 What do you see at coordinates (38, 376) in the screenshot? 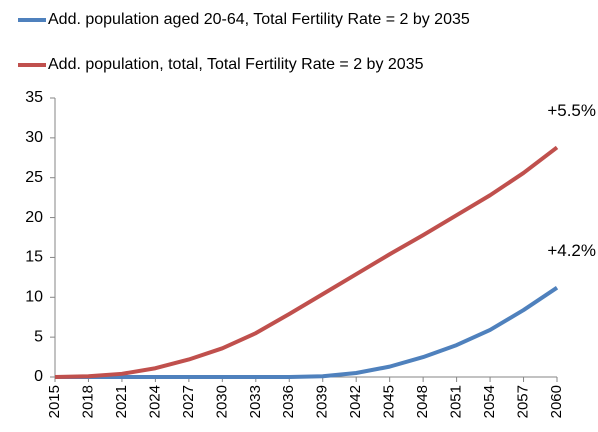
I see `y-tick-label: 0` at bounding box center [38, 376].